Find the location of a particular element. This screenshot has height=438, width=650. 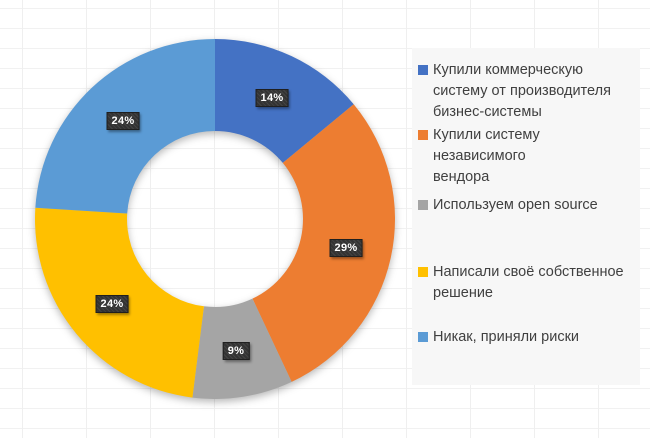

legend-item: Купили систему независимого вендора is located at coordinates (529, 156).